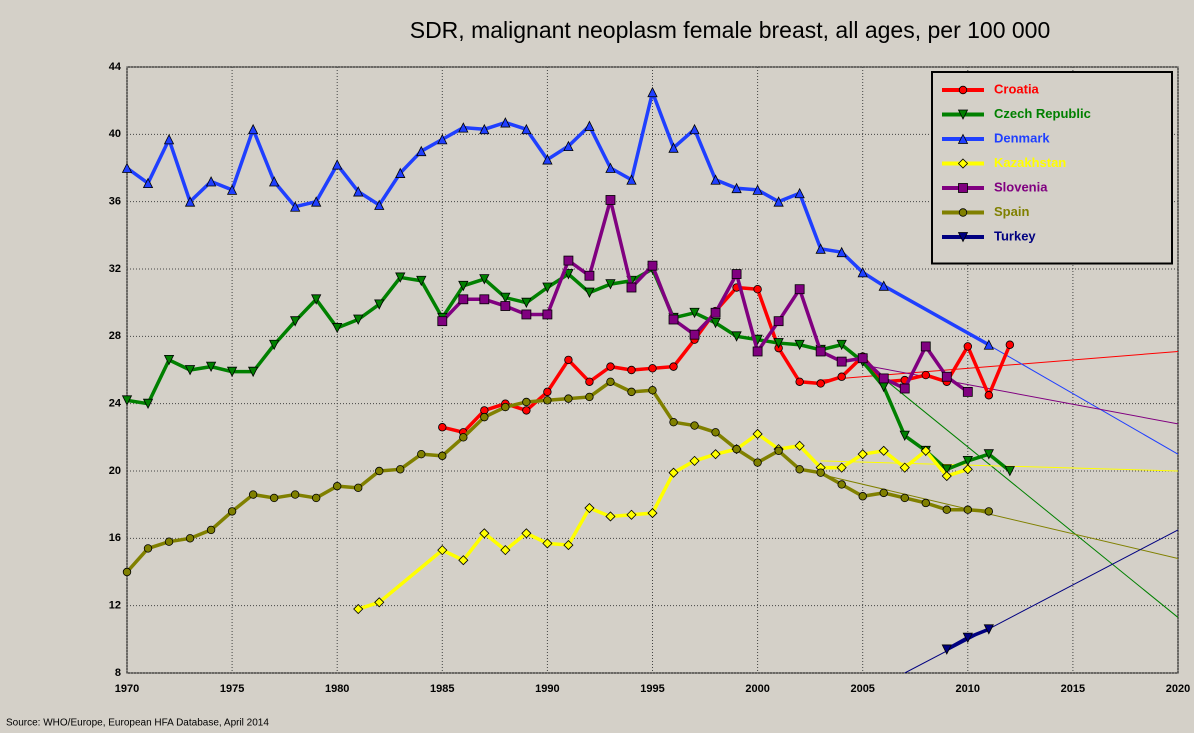 This screenshot has width=1194, height=733. Describe the element at coordinates (337, 689) in the screenshot. I see `x-tick-label: 1980` at that location.